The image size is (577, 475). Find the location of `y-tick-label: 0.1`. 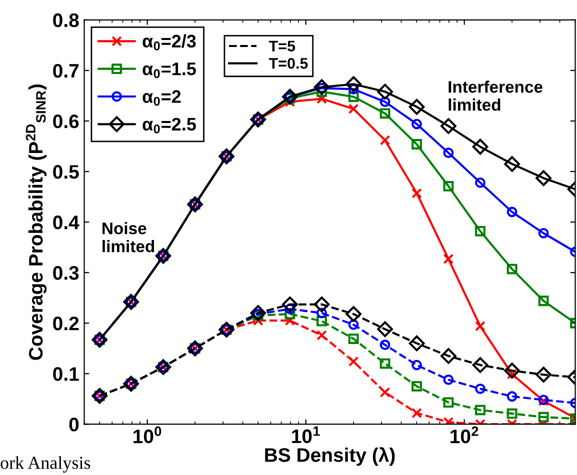

y-tick-label: 0.1 is located at coordinates (66, 374).